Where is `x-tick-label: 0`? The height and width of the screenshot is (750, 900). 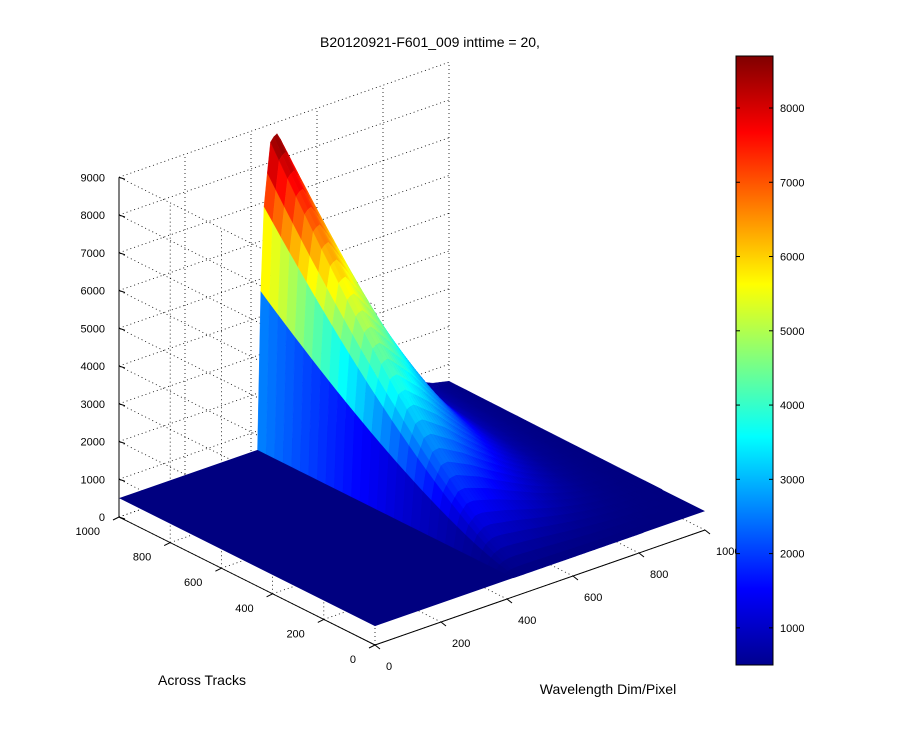 x-tick-label: 0 is located at coordinates (389, 667).